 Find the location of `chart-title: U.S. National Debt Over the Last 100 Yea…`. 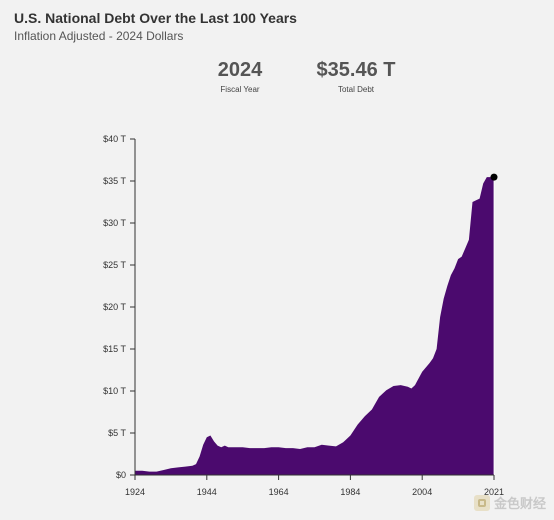

chart-title: U.S. National Debt Over the Last 100 Yea… is located at coordinates (155, 18).